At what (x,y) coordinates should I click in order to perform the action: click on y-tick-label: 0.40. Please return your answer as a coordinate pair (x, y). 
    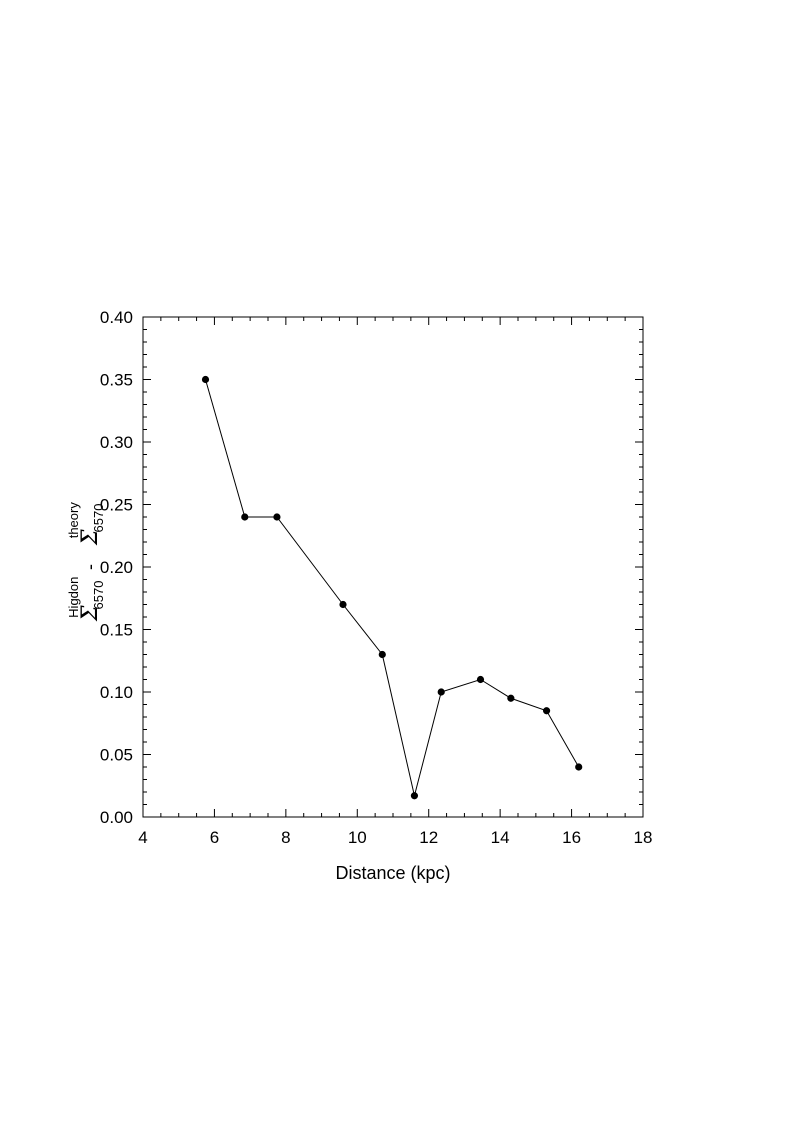
    Looking at the image, I should click on (116, 317).